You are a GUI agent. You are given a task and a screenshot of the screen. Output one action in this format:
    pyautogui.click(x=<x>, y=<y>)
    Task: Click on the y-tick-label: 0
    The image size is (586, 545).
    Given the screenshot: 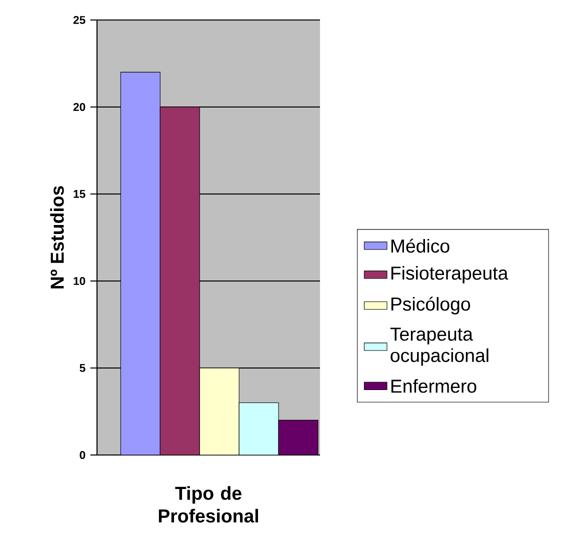 What is the action you would take?
    pyautogui.click(x=83, y=454)
    